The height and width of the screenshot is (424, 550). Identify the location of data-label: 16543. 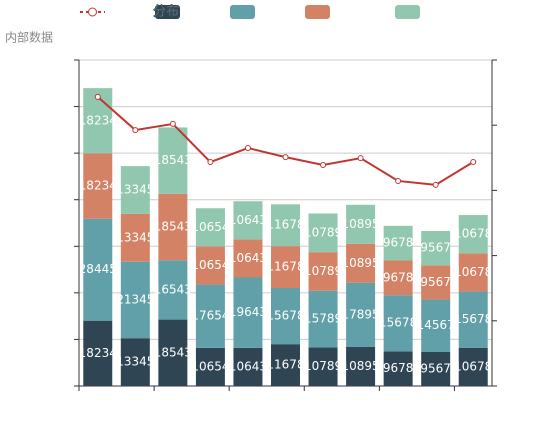
(173, 289).